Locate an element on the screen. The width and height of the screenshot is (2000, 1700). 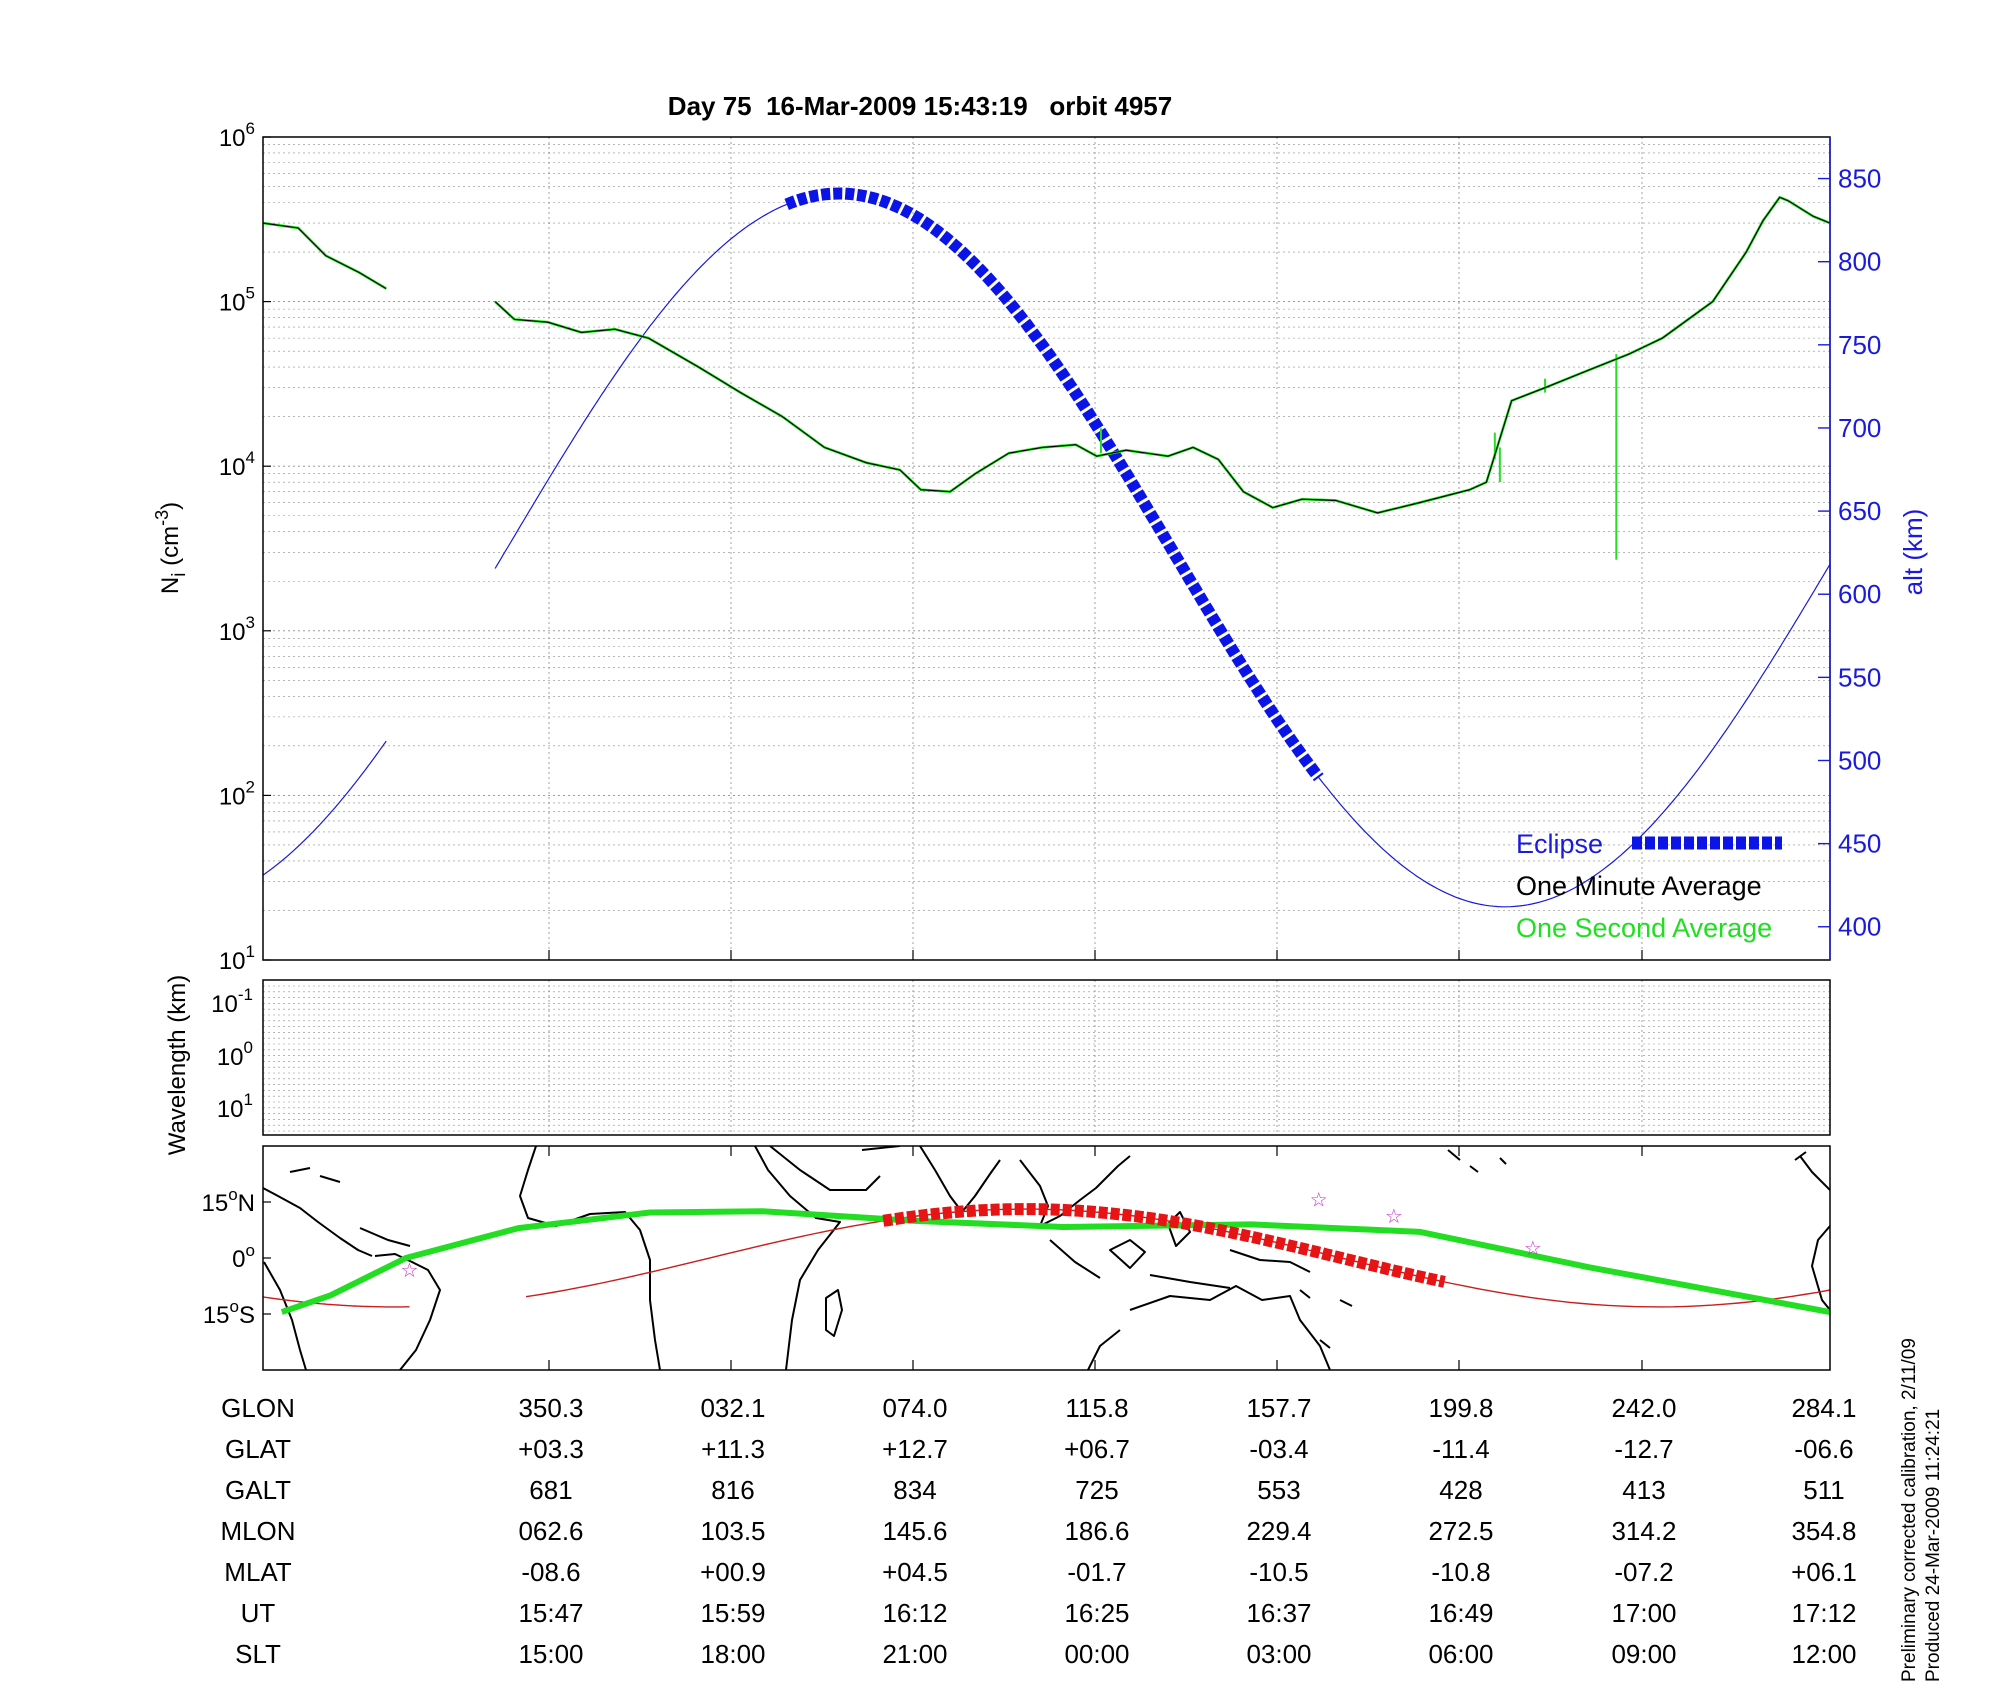
coast-pacific-islands is located at coordinates (1403, 1249).